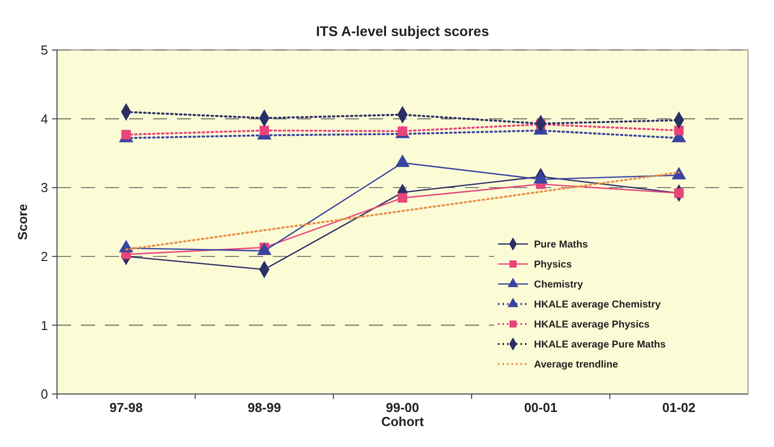  Describe the element at coordinates (598, 305) in the screenshot. I see `legend-label: HKALE average Chemistry` at that location.